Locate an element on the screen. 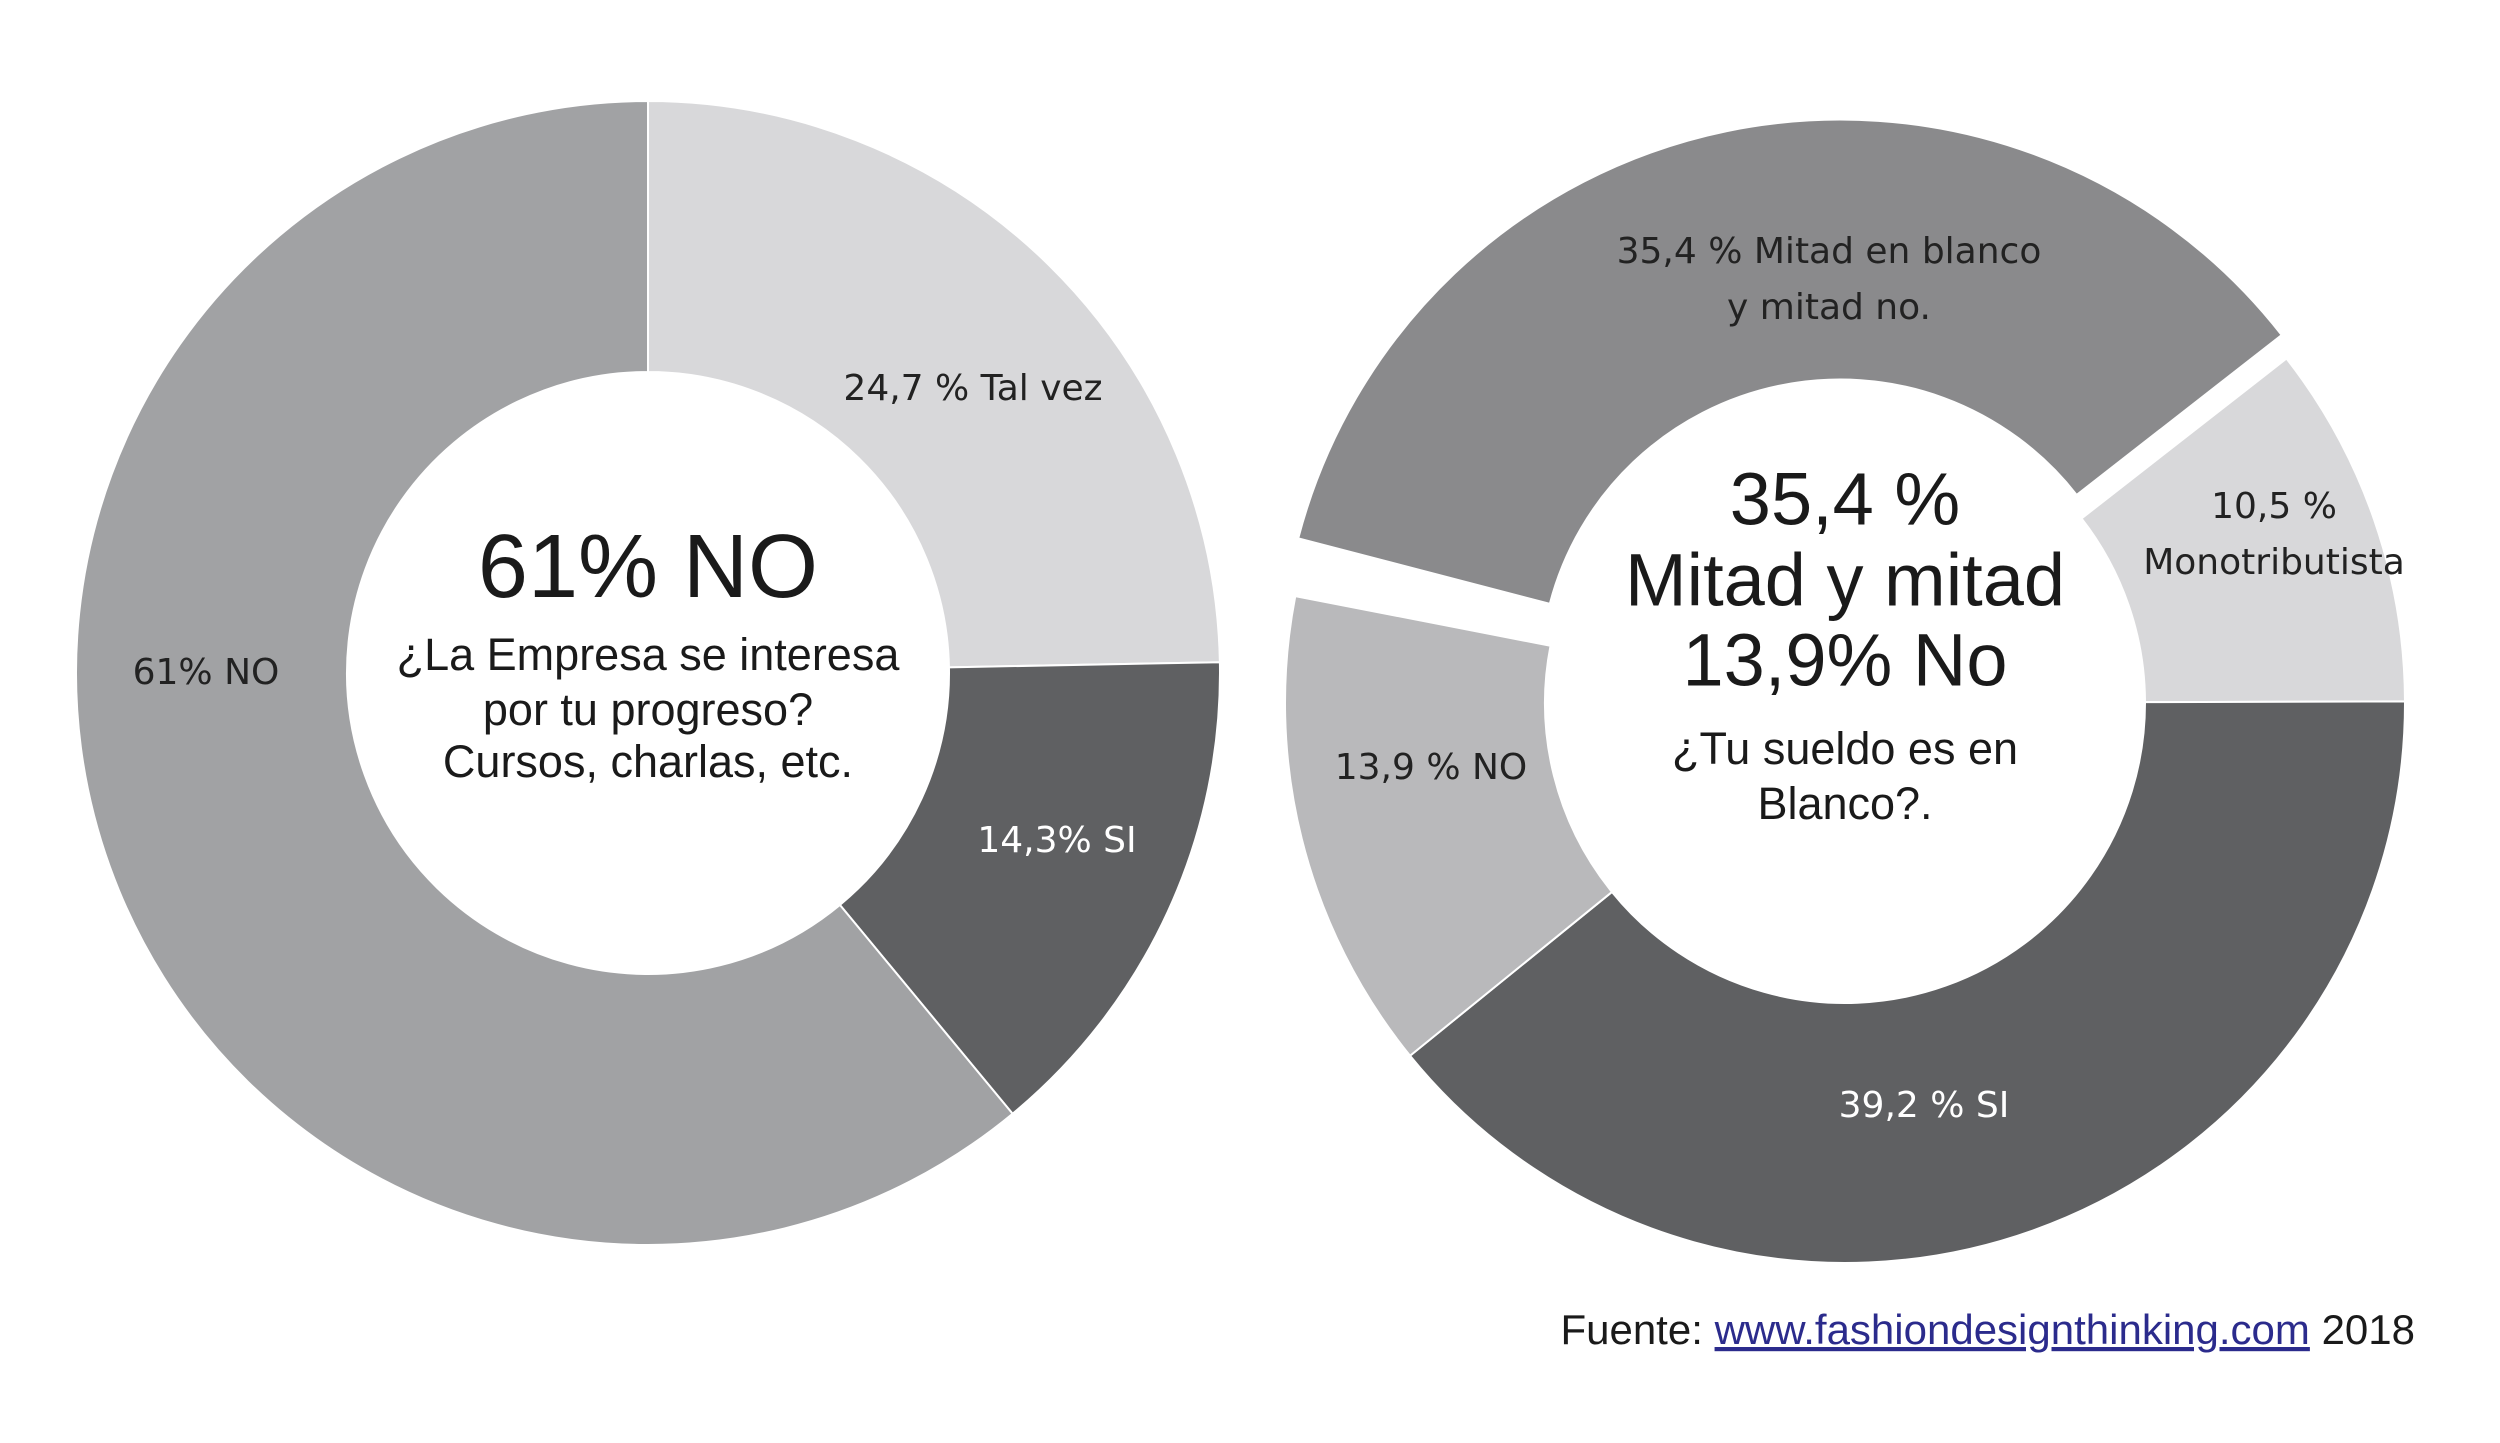 The height and width of the screenshot is (1443, 2500). center-question: por tu progreso? is located at coordinates (648, 709).